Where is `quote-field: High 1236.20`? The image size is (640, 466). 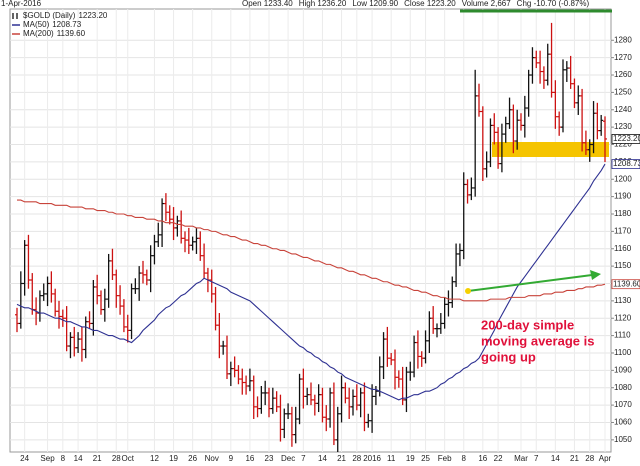
quote-field: High 1236.20 is located at coordinates (323, 4).